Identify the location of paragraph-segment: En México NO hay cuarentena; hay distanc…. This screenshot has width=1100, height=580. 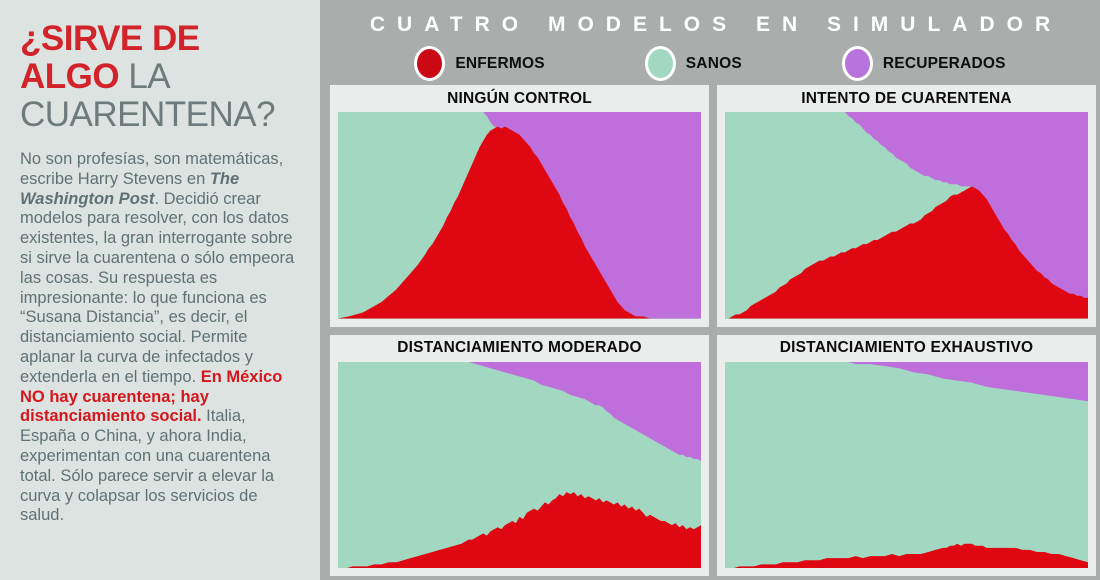
(151, 396).